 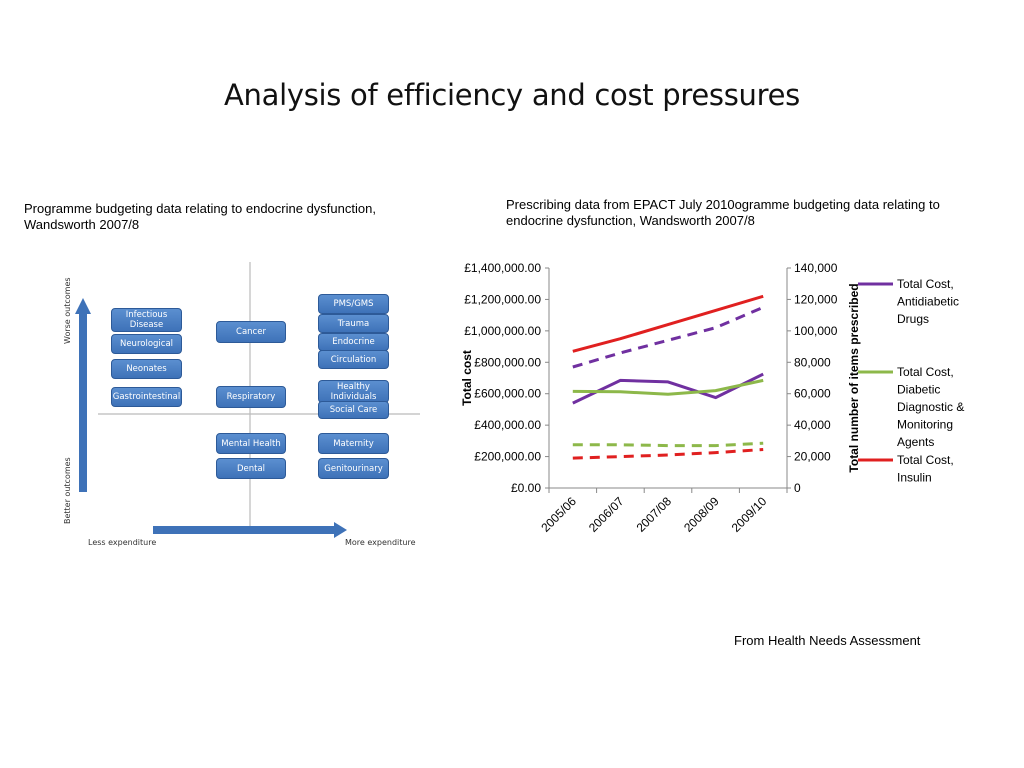 What do you see at coordinates (67, 490) in the screenshot?
I see `matrix-y-bottom-label: Better outcomes` at bounding box center [67, 490].